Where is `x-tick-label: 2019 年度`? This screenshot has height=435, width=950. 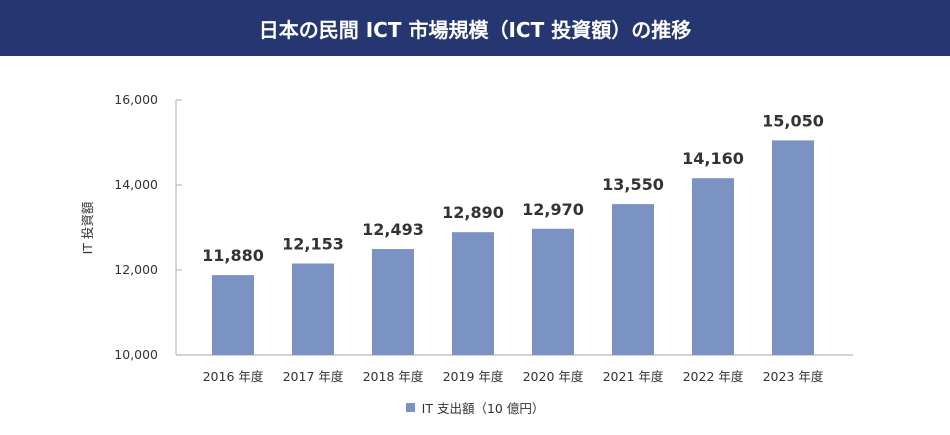
x-tick-label: 2019 年度 is located at coordinates (473, 376).